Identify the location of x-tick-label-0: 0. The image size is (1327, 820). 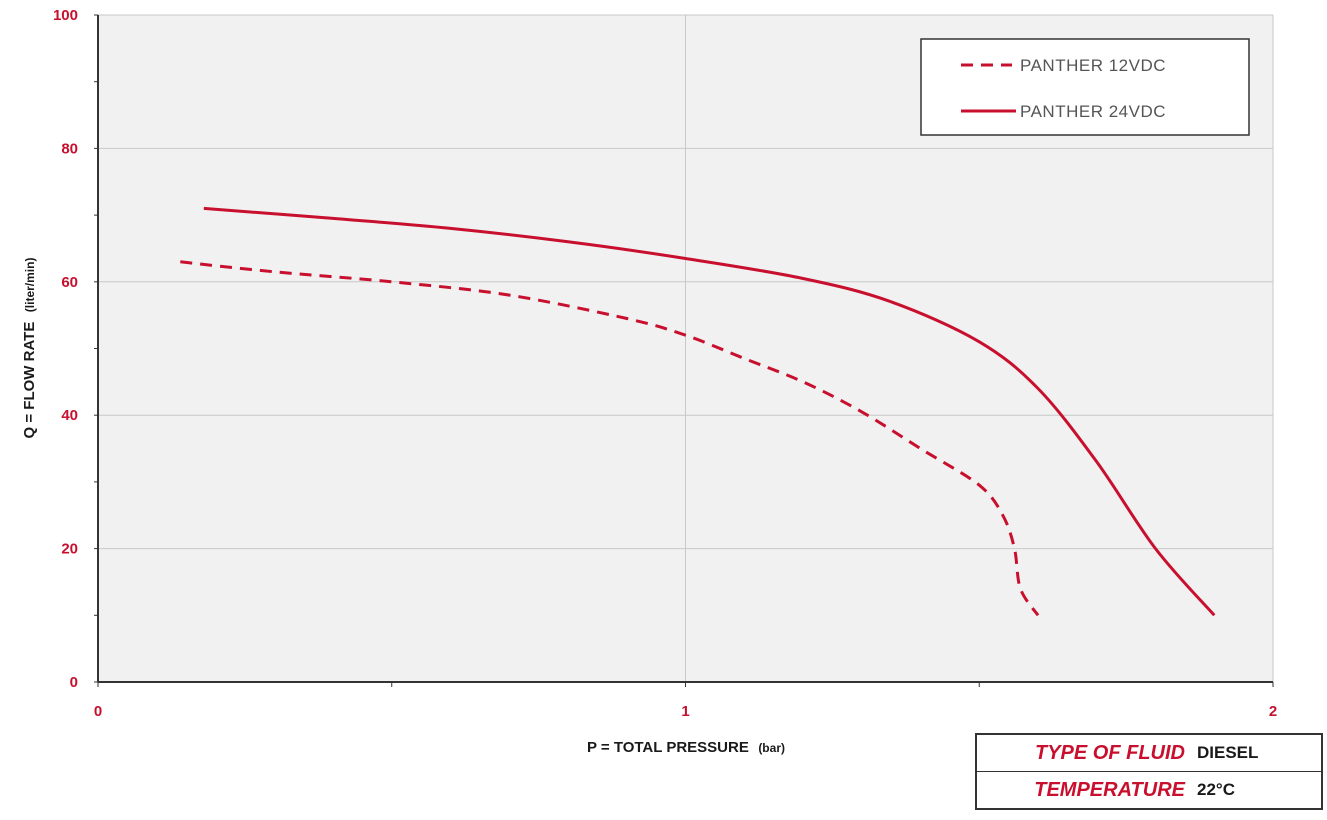
(98, 711).